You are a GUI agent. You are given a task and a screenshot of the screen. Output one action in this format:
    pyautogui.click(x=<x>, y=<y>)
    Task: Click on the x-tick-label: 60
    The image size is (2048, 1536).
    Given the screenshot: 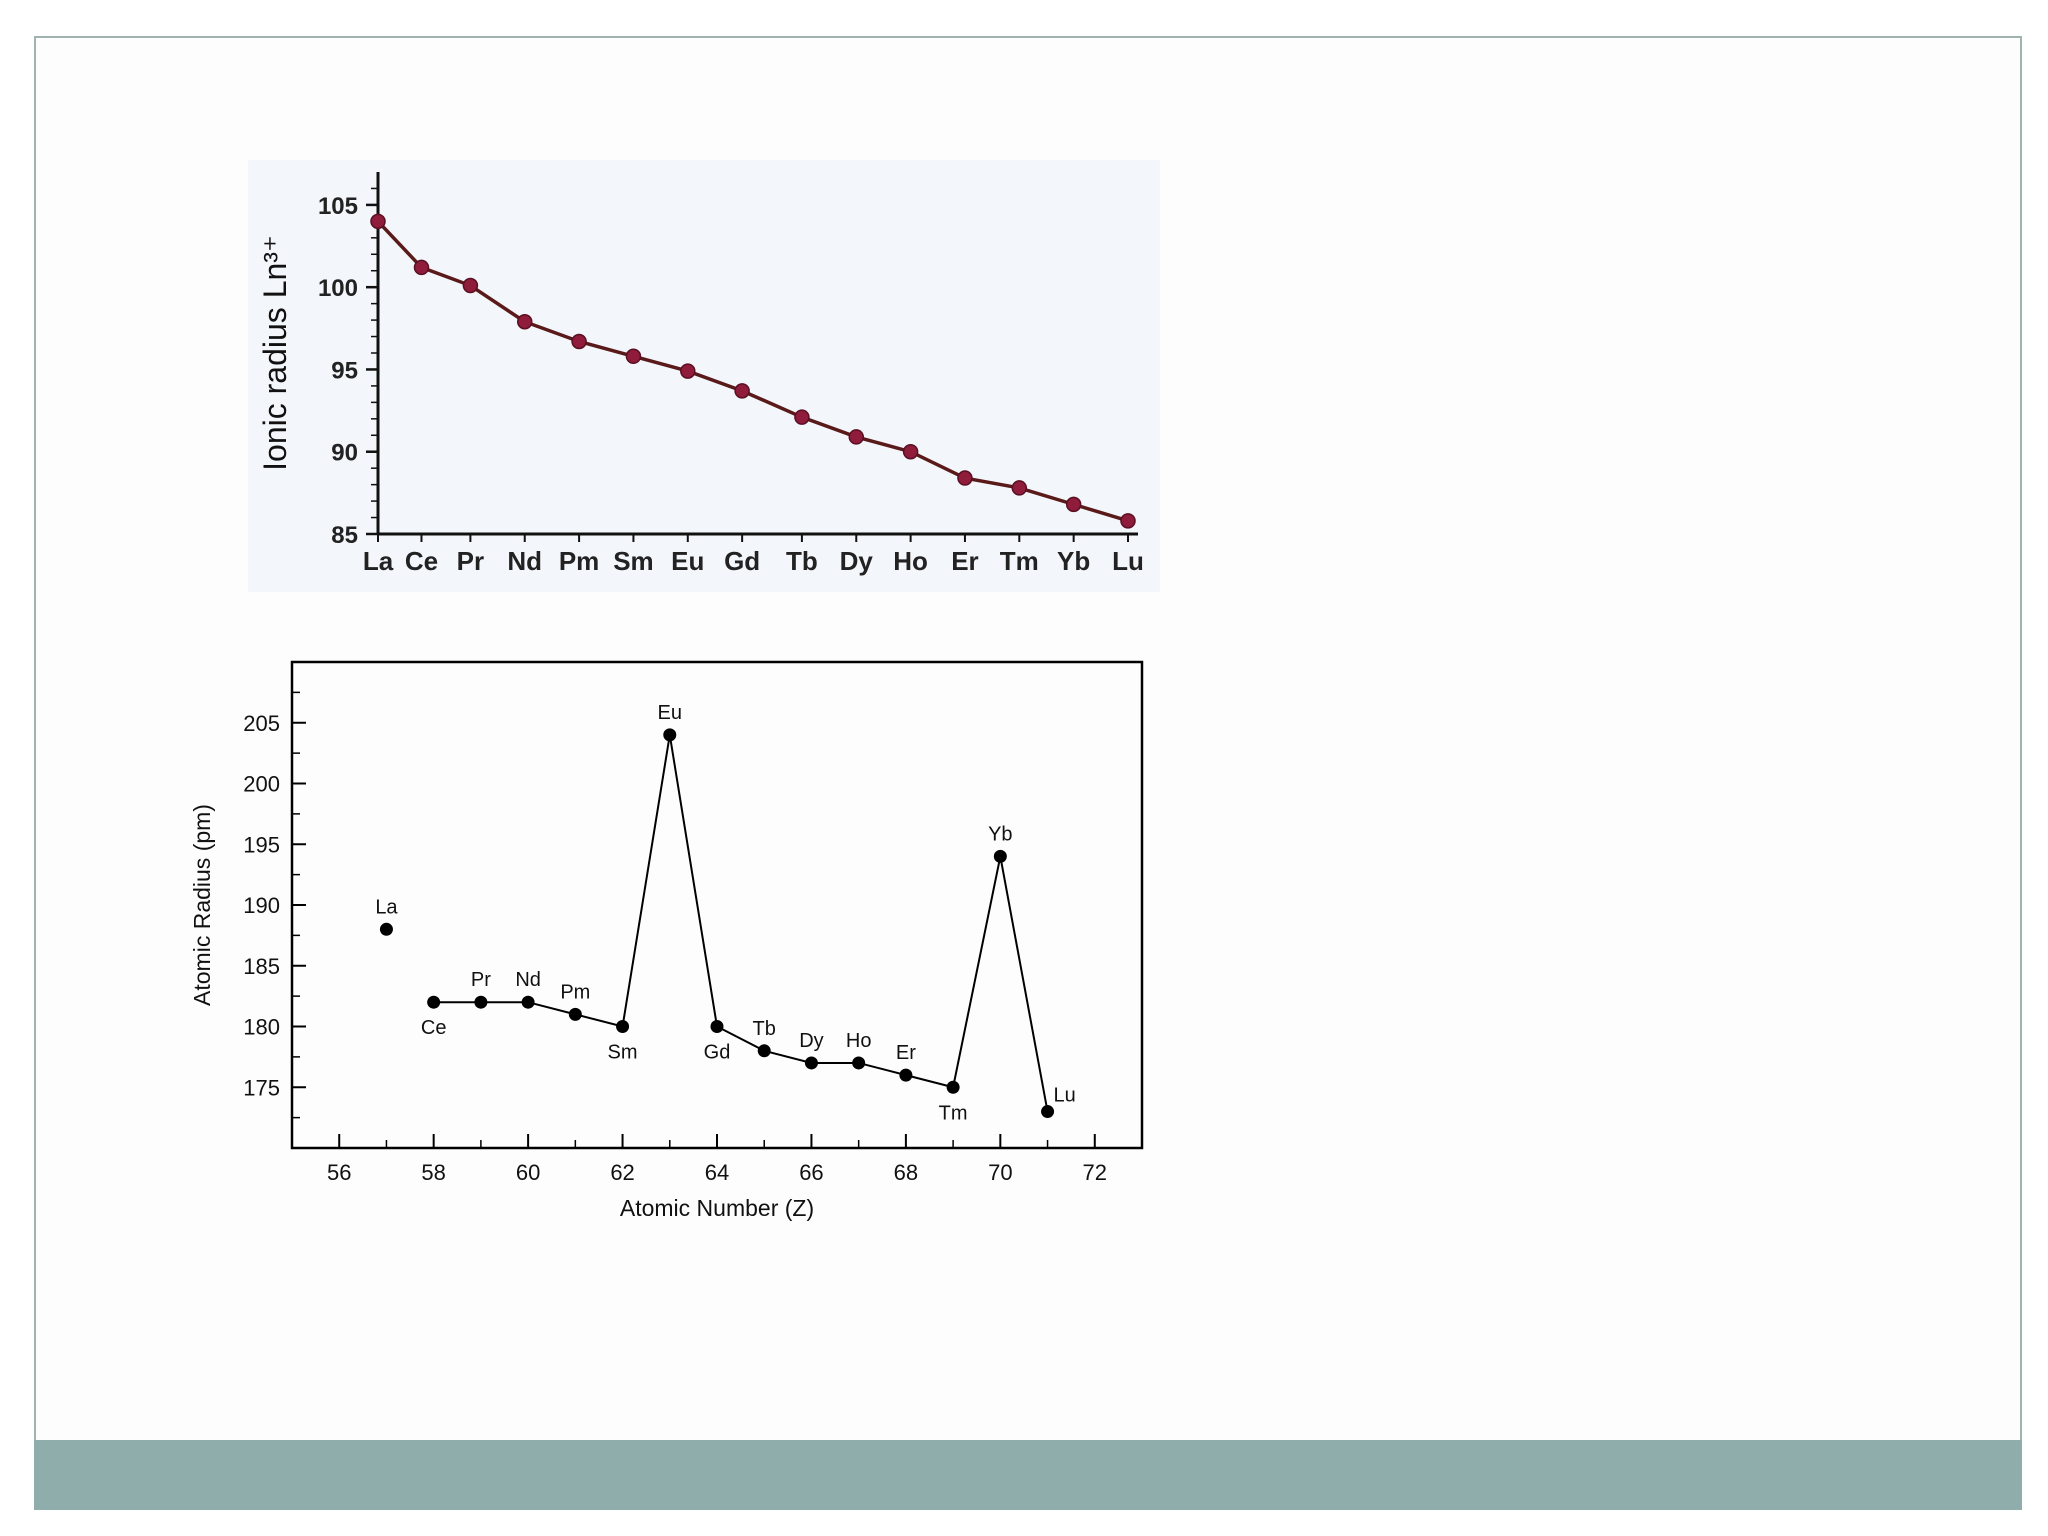 What is the action you would take?
    pyautogui.click(x=528, y=1172)
    